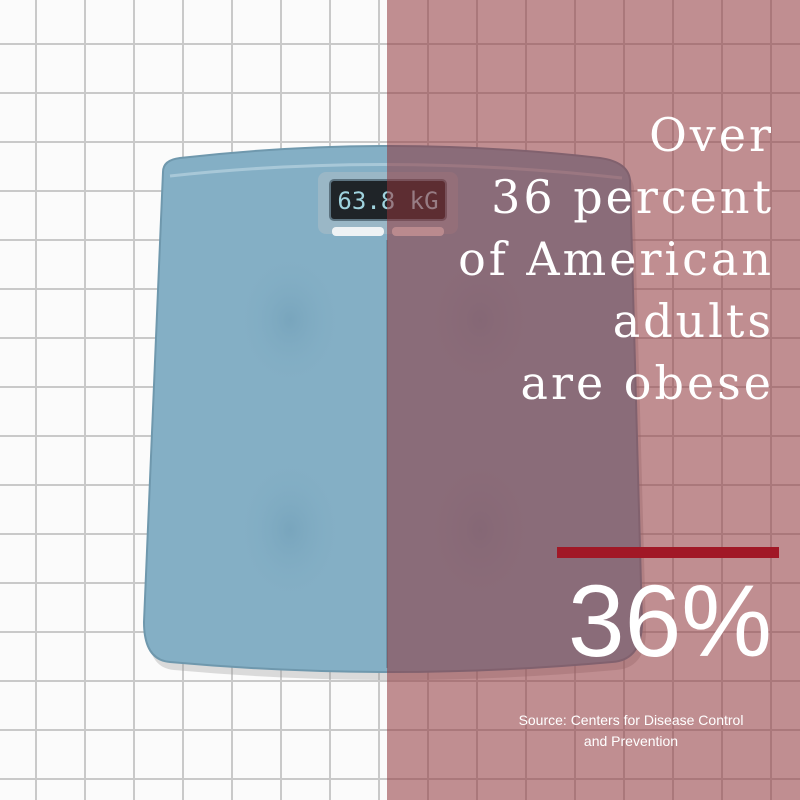 The width and height of the screenshot is (800, 800). I want to click on headline-line-4: adults, so click(693, 321).